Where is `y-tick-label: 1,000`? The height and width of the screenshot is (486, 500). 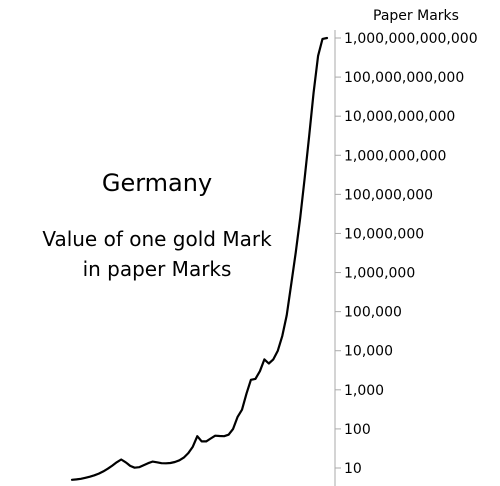
y-tick-label: 1,000 is located at coordinates (364, 391).